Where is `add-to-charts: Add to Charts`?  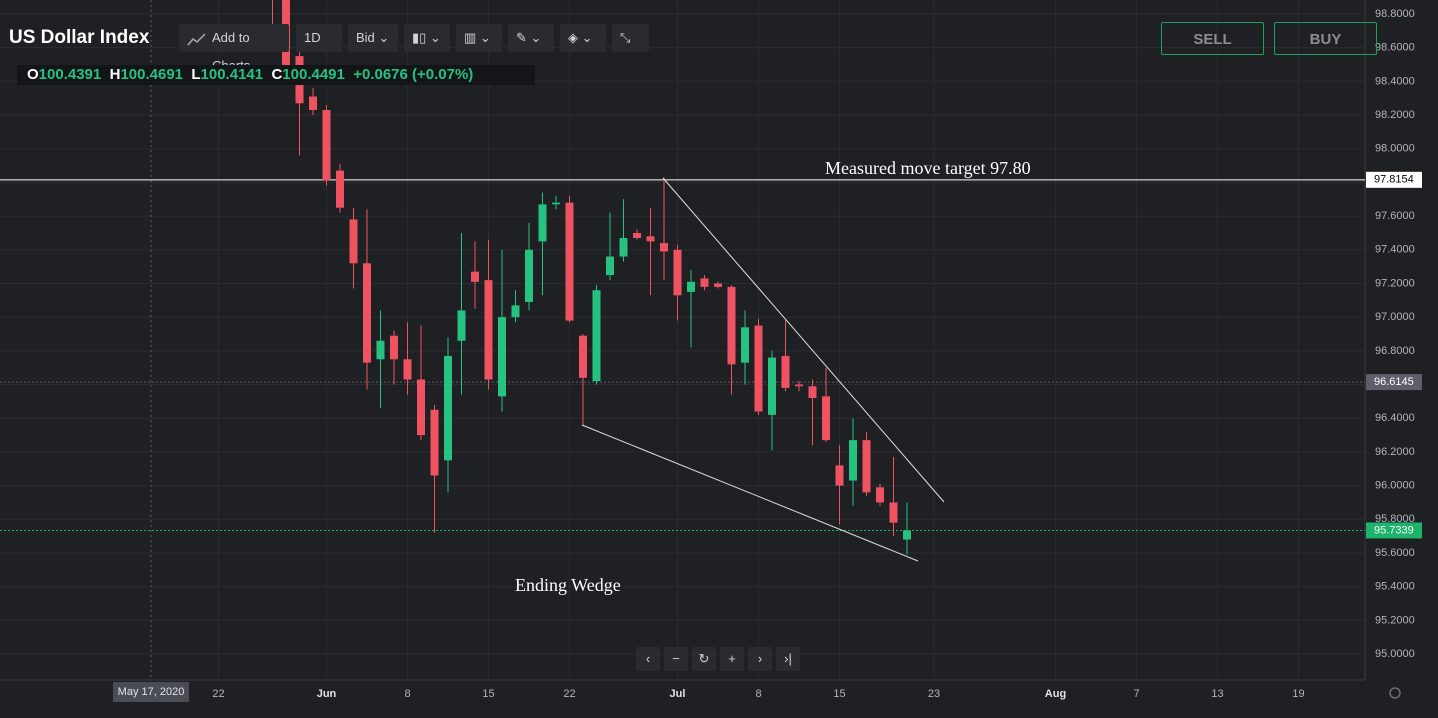 add-to-charts: Add to Charts is located at coordinates (234, 48).